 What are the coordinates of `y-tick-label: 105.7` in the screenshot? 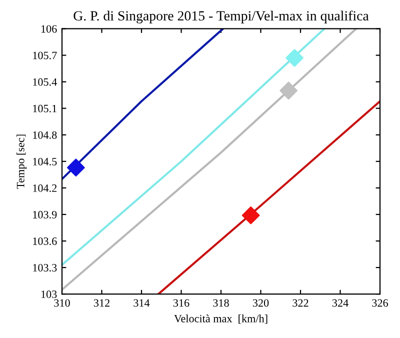 It's located at (45, 56).